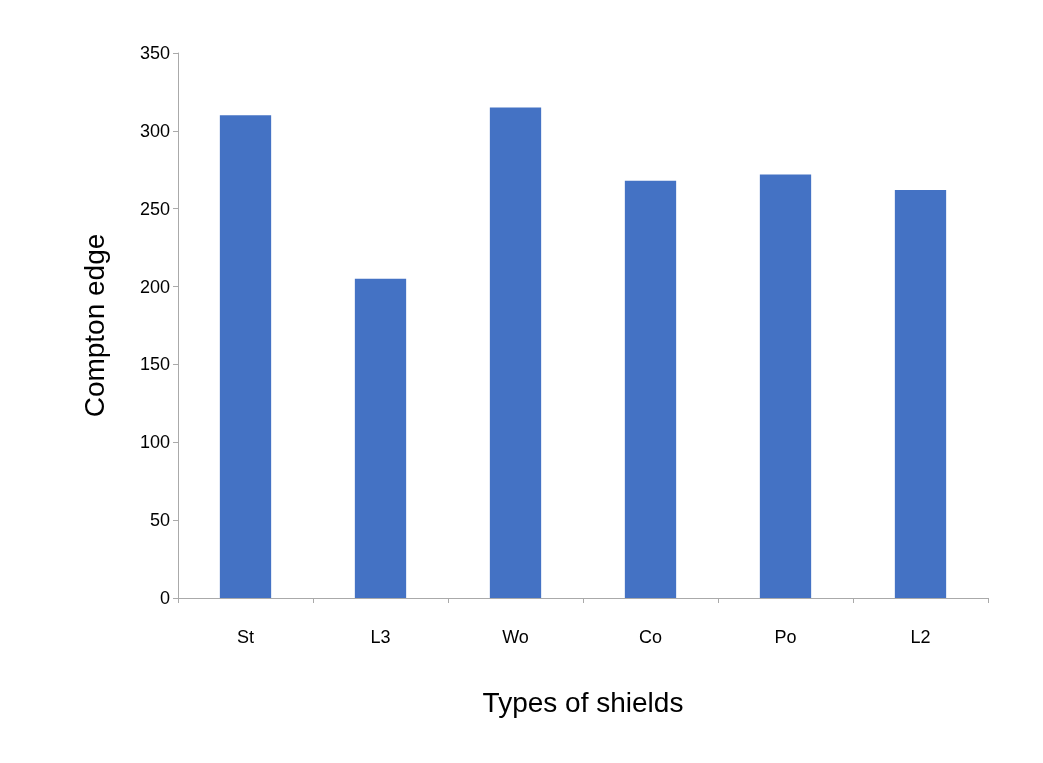  What do you see at coordinates (154, 364) in the screenshot?
I see `y-tick-label: 150` at bounding box center [154, 364].